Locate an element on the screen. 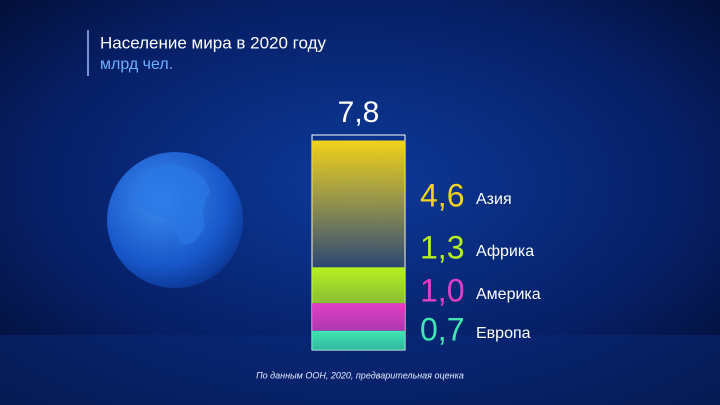  chart-subtitle: млрд чел. is located at coordinates (136, 64).